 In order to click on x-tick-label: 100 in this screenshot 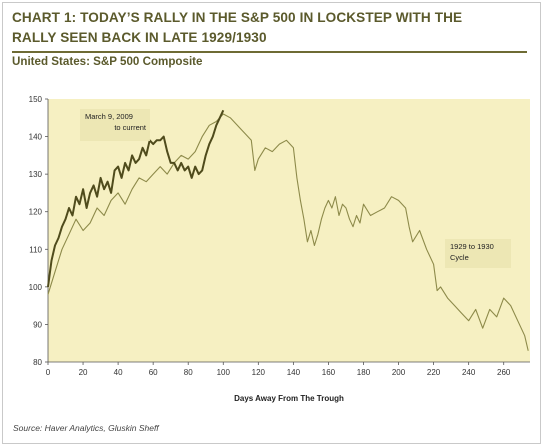, I will do `click(224, 372)`.